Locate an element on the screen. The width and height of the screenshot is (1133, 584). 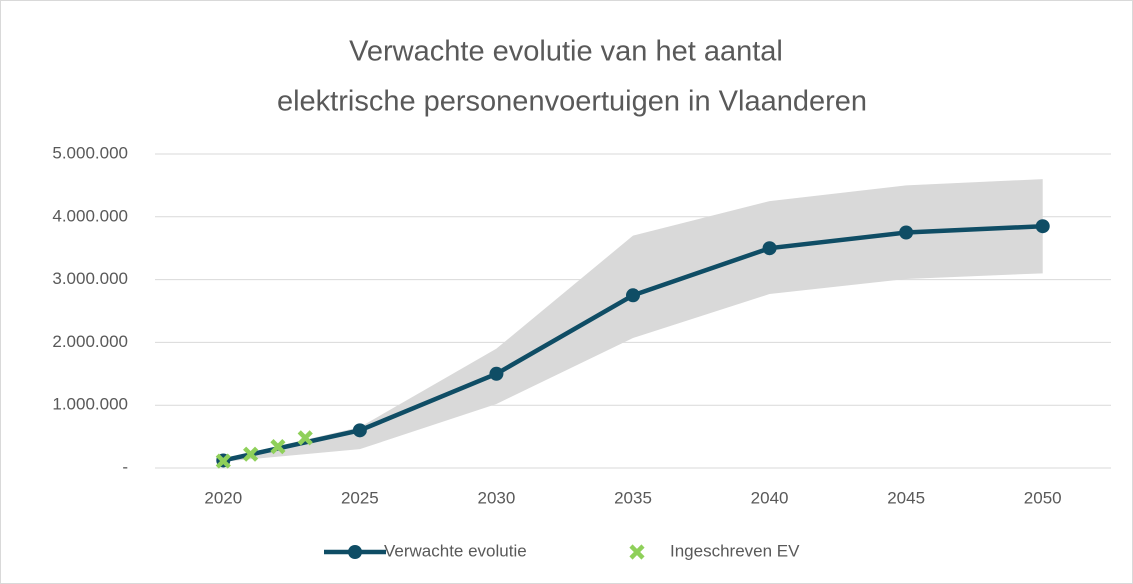
y-tick-label: 1.000.000 is located at coordinates (90, 404).